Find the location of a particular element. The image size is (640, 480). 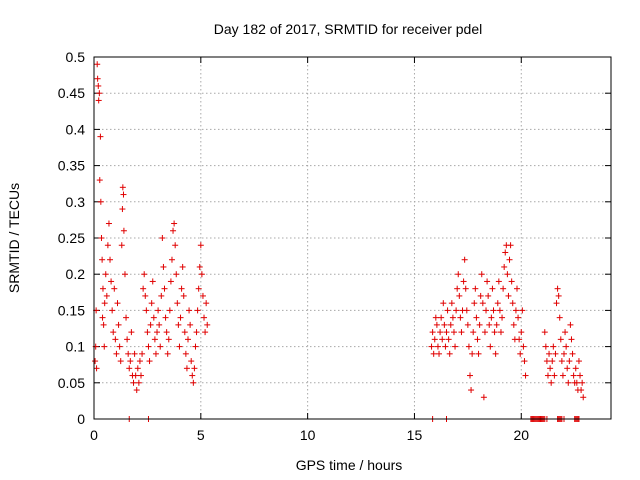

y-axis-label: SRMTID / TECUs is located at coordinates (14, 238).